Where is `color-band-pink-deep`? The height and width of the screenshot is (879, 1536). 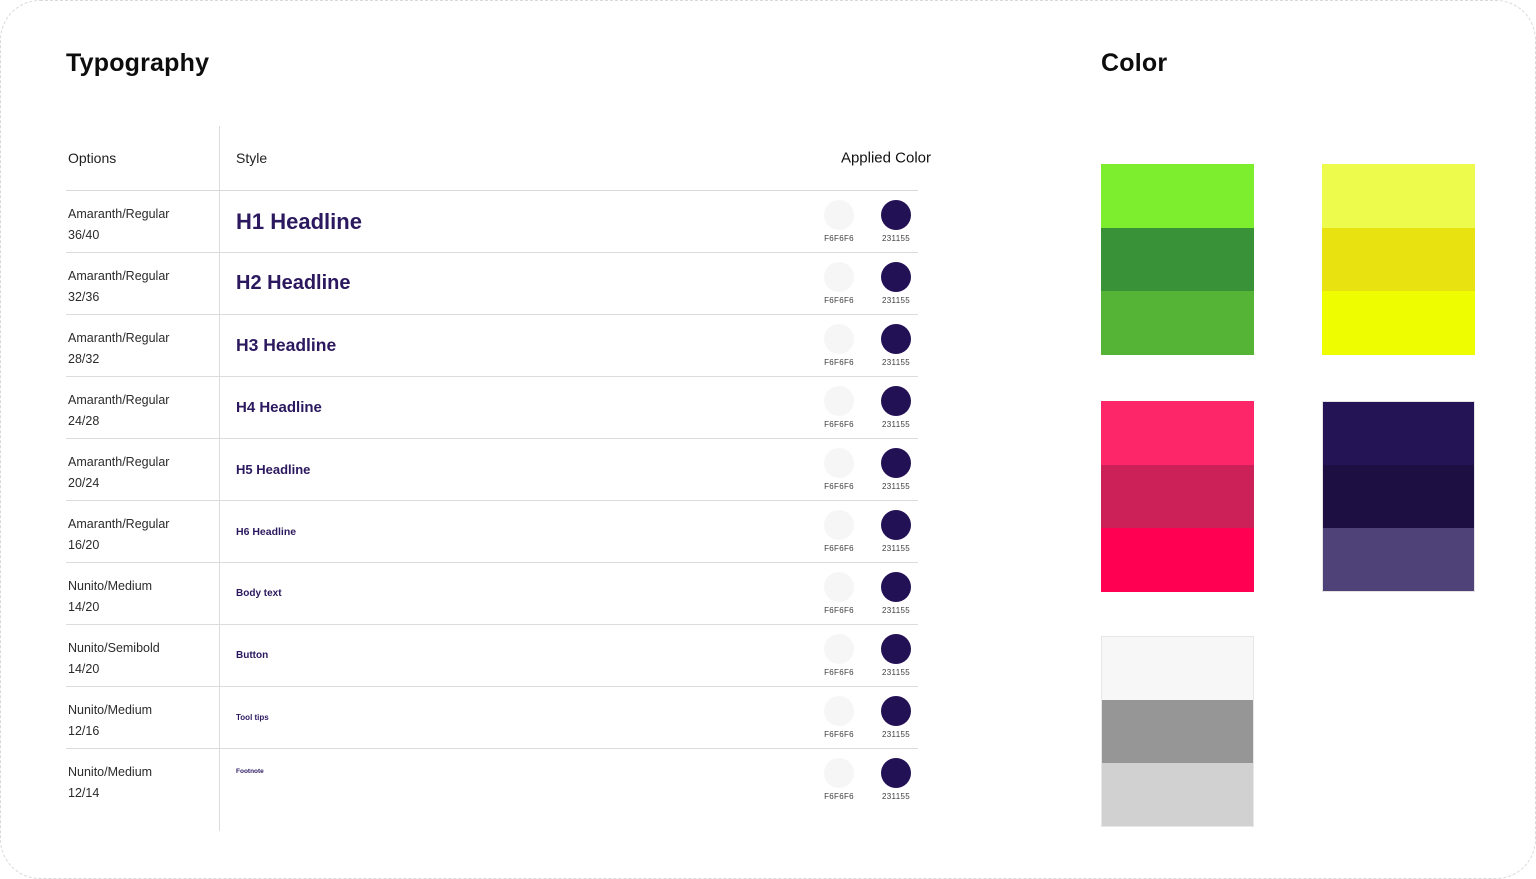
color-band-pink-deep is located at coordinates (1177, 496).